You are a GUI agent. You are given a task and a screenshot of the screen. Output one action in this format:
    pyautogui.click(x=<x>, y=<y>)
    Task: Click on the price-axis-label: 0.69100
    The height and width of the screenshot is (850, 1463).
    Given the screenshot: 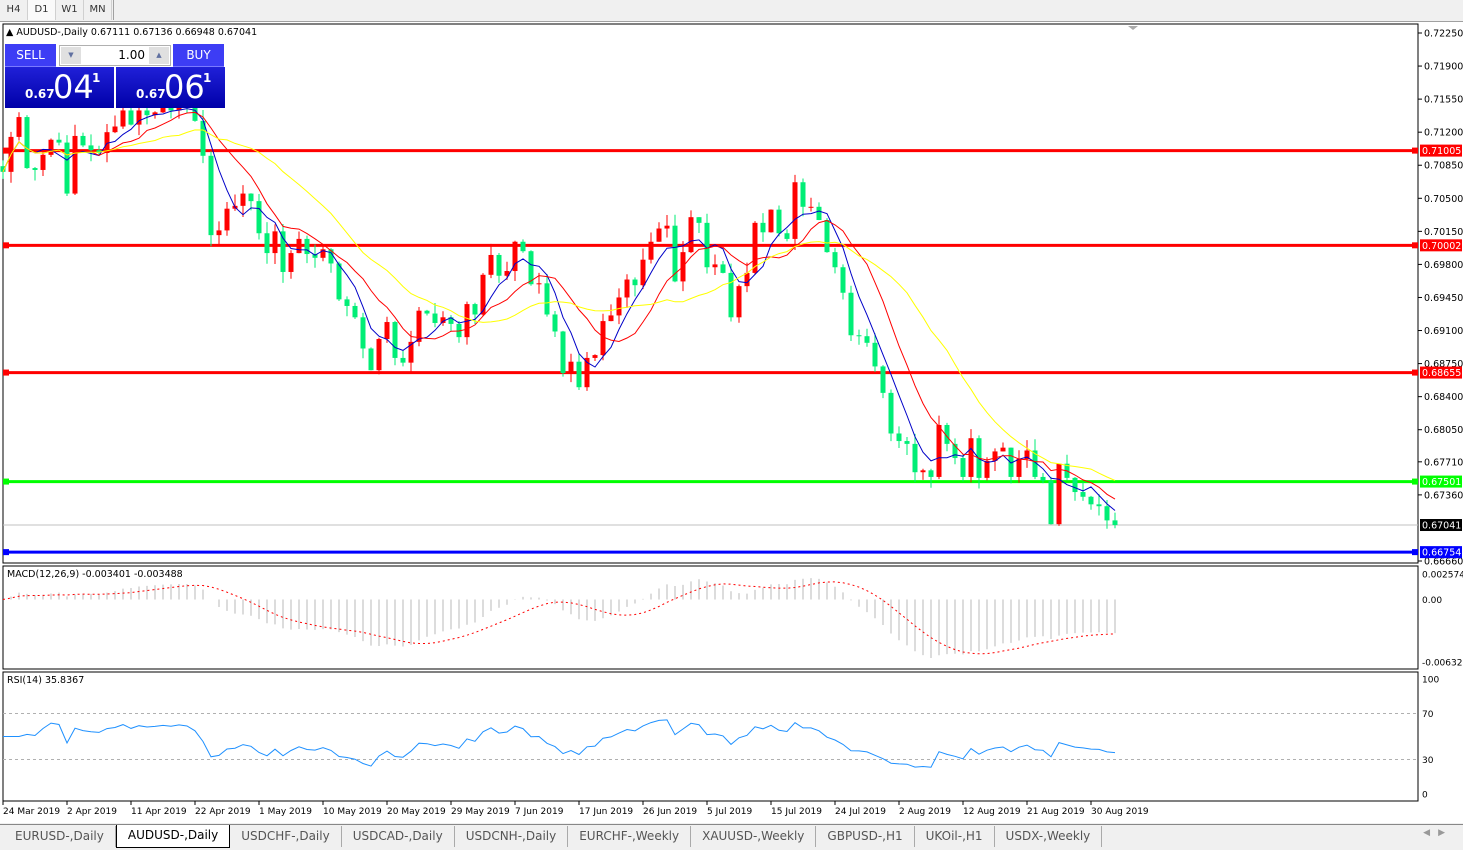 What is the action you would take?
    pyautogui.click(x=1443, y=331)
    